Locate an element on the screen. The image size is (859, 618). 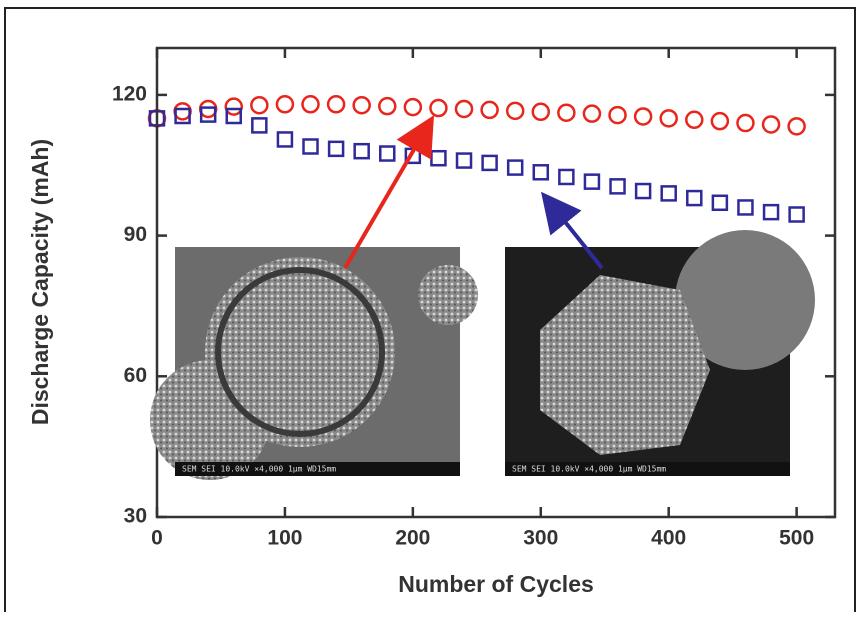
x-axis-label: Number of Cycles is located at coordinates (496, 584).